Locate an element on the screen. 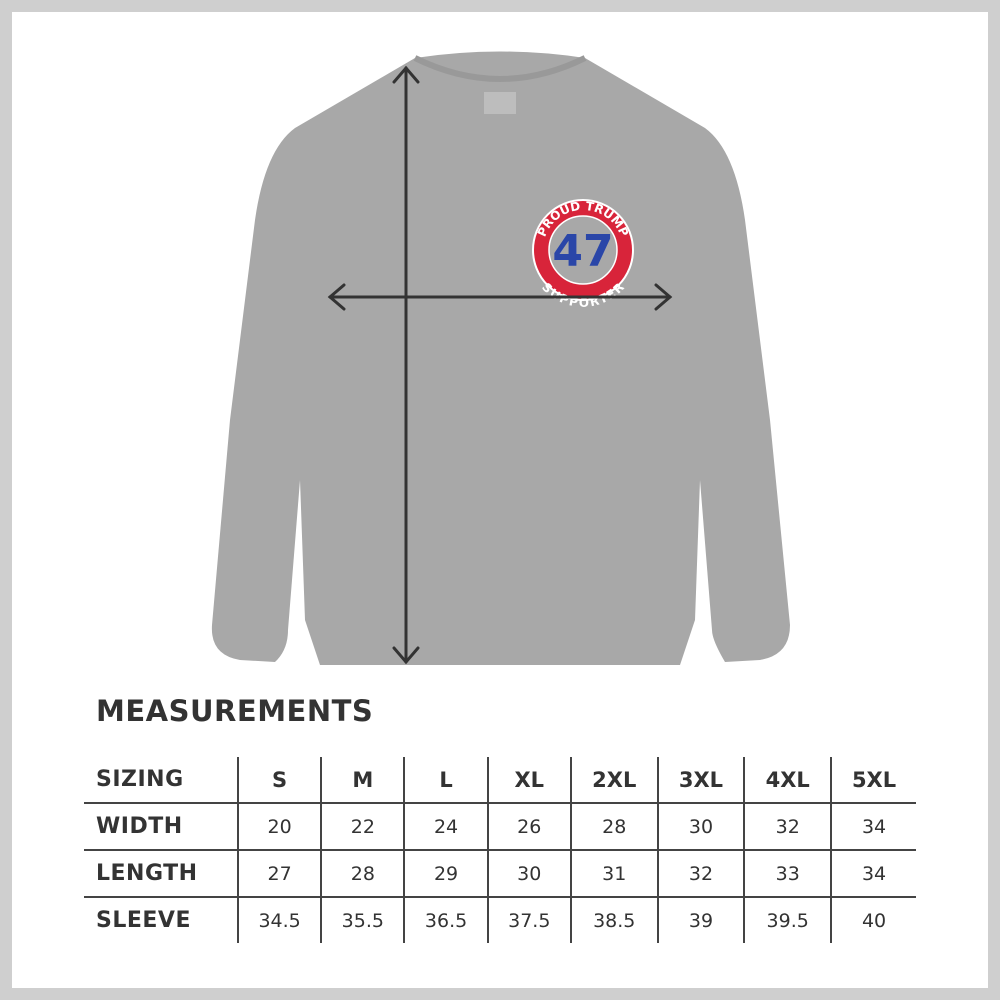 This screenshot has height=1000, width=1000. table-cell: 38.5 is located at coordinates (613, 920).